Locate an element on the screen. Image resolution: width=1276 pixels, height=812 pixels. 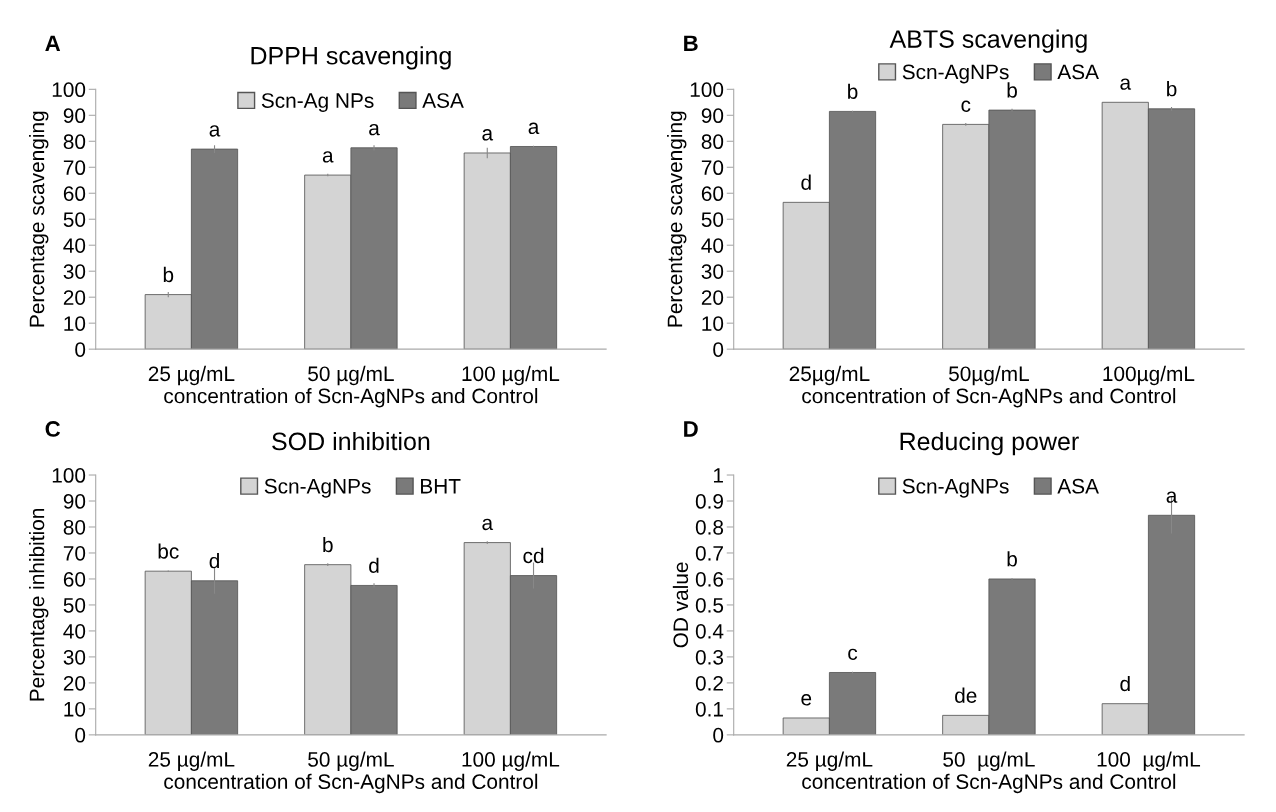
y-tick-label: 1 is located at coordinates (718, 475).